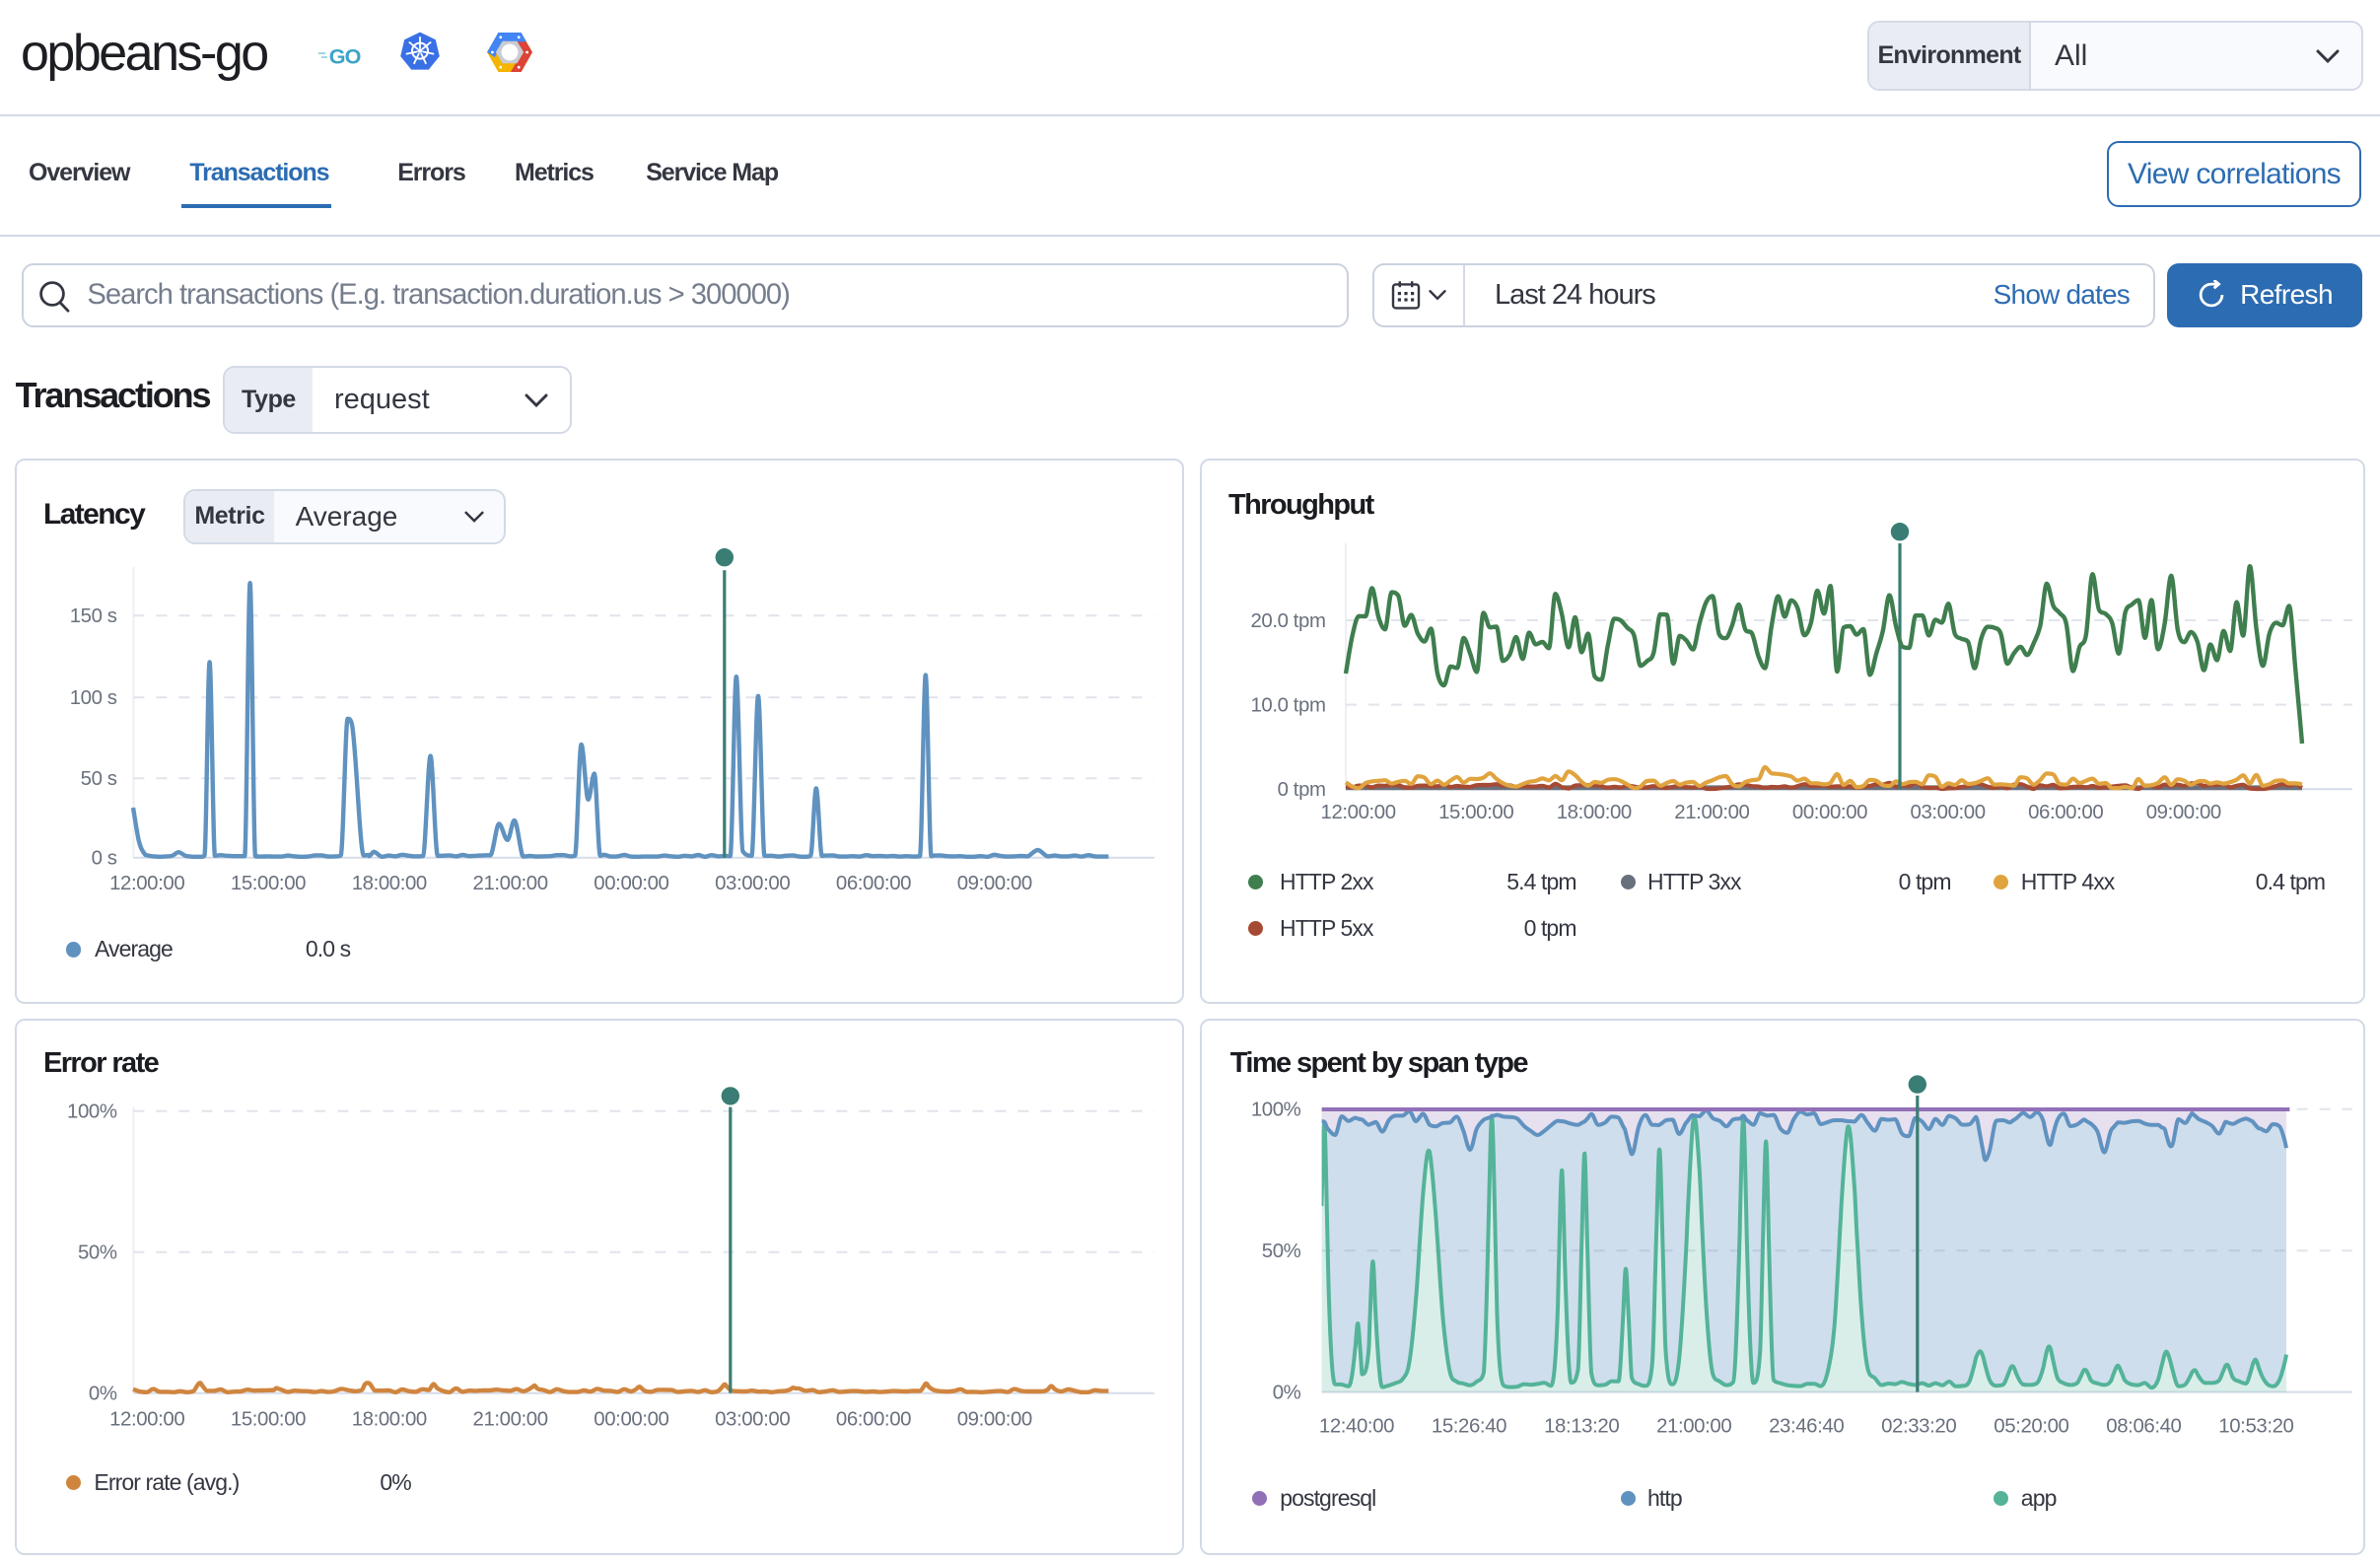  I want to click on svg-text: 02:33:20, so click(1918, 1427).